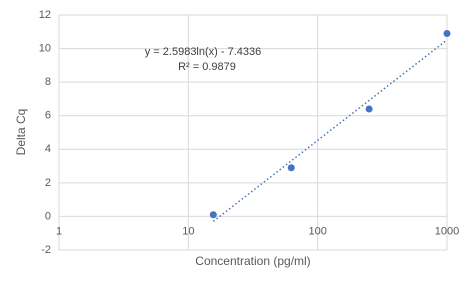  I want to click on y-tick-label: 2, so click(48, 183).